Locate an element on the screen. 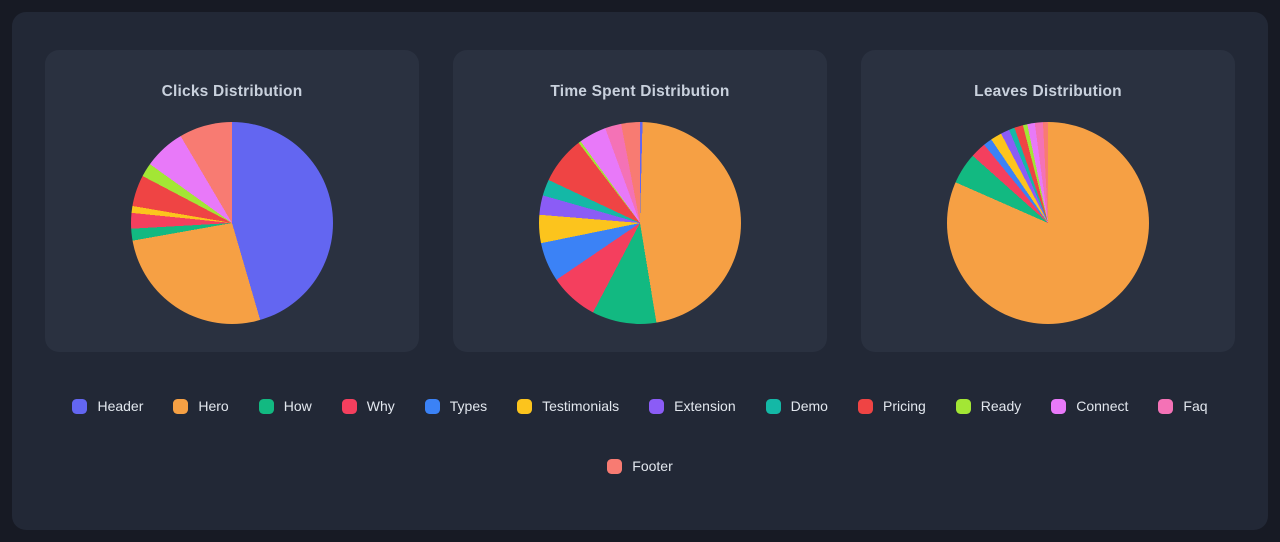 The image size is (1280, 542). legend-item-extension: Extension is located at coordinates (692, 406).